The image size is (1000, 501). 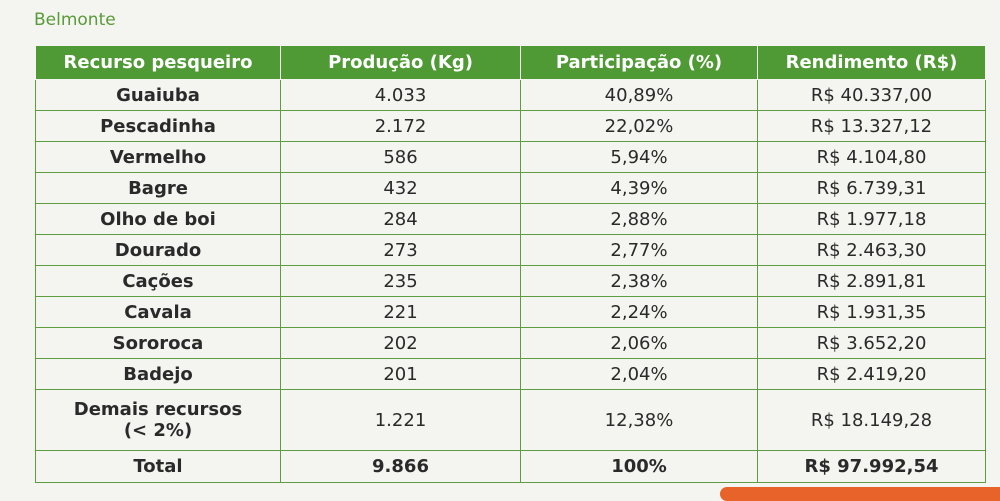 I want to click on table-row: Pescadinha 2.172 22,02% R$ 13.327,12, so click(x=510, y=126).